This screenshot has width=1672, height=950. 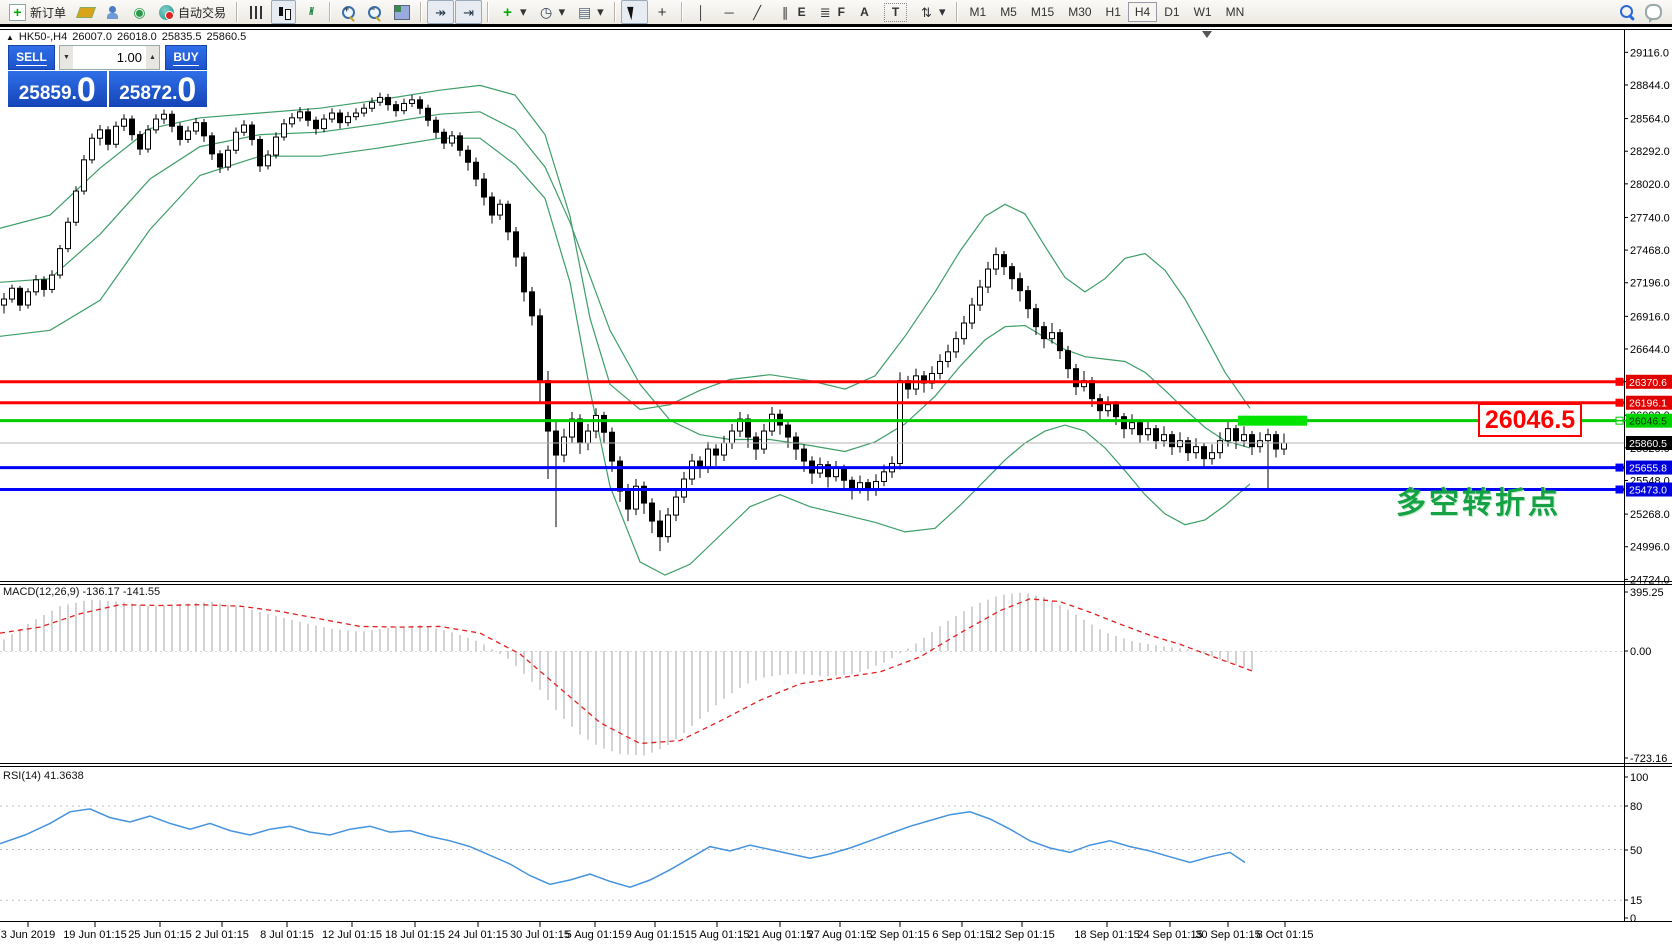 What do you see at coordinates (1202, 12) in the screenshot?
I see `timeframe-button-w1: W1` at bounding box center [1202, 12].